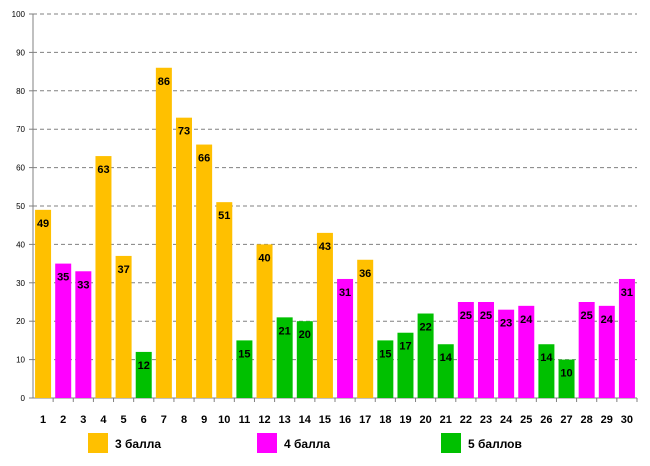 This screenshot has width=650, height=466. I want to click on y-tick-label-60: 60, so click(20, 168).